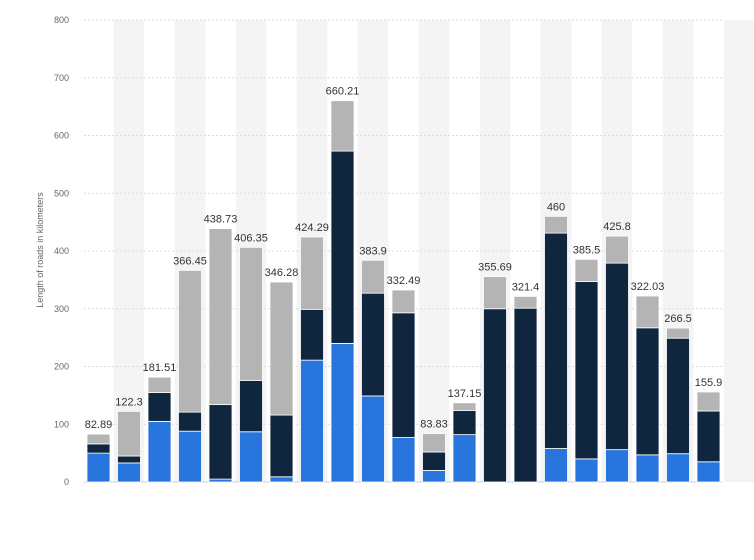 Image resolution: width=754 pixels, height=560 pixels. I want to click on y-tick-label: 300, so click(61, 309).